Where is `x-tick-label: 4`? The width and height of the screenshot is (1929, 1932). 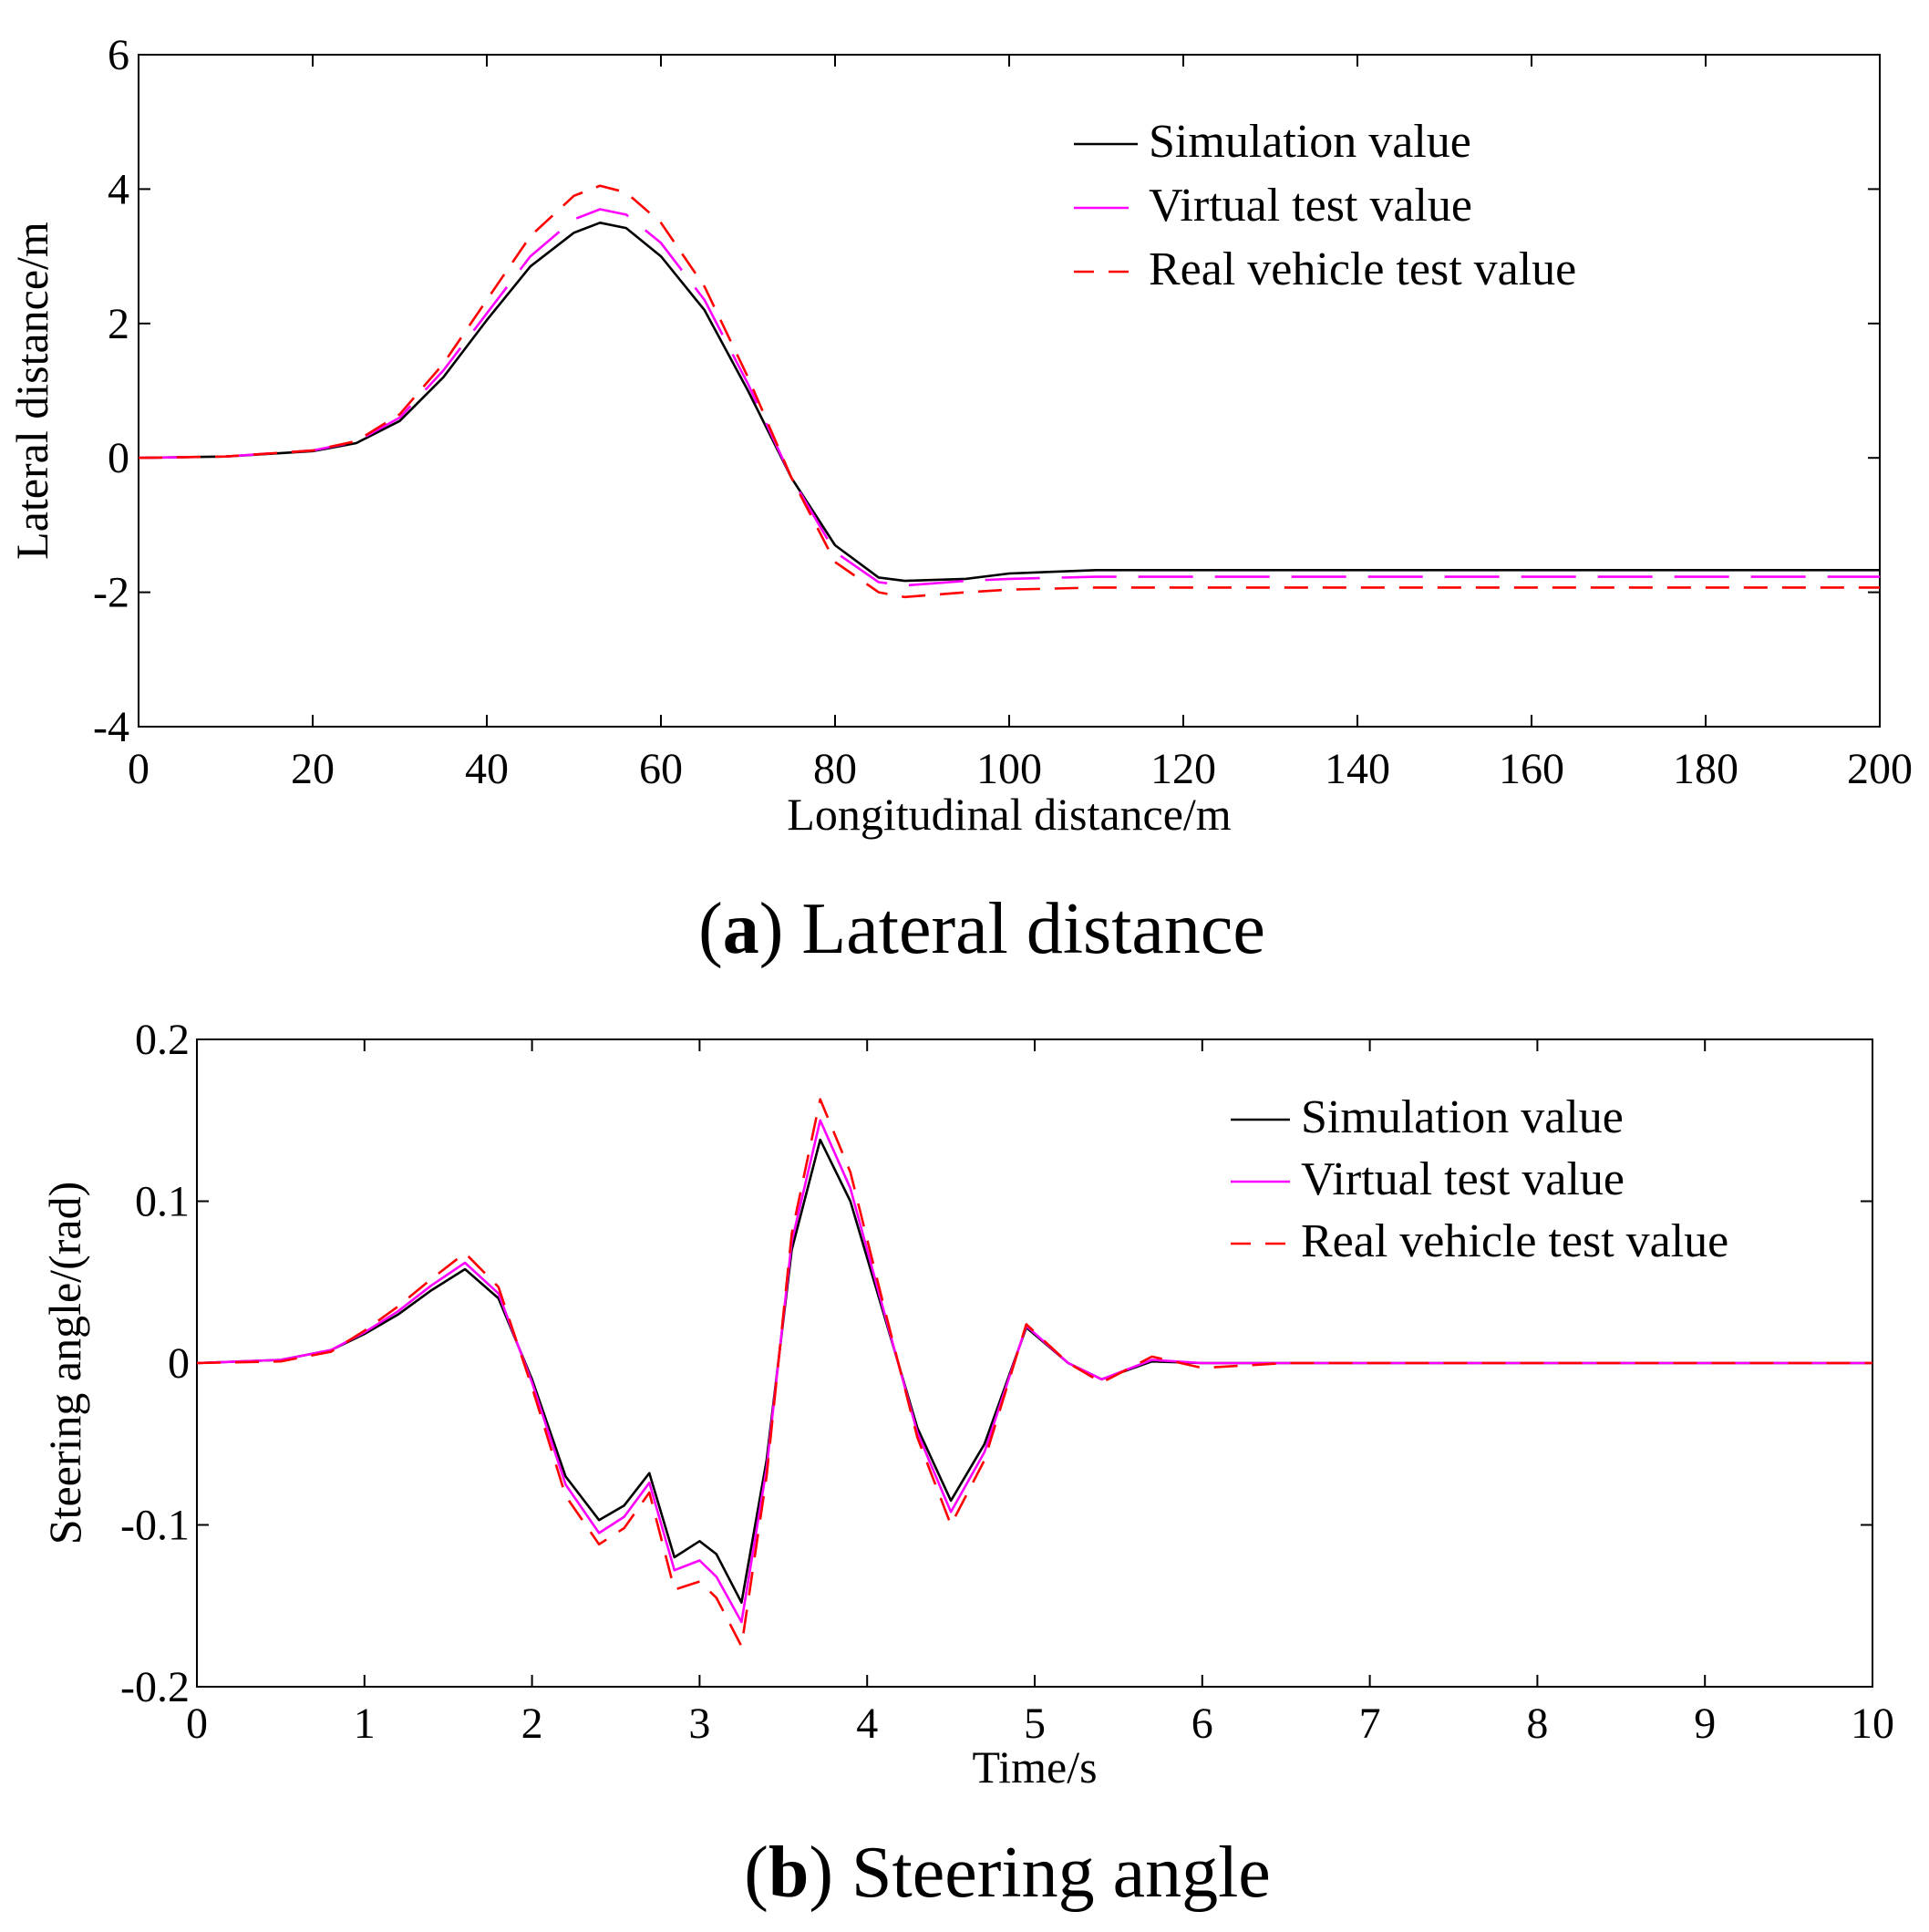 x-tick-label: 4 is located at coordinates (867, 1724).